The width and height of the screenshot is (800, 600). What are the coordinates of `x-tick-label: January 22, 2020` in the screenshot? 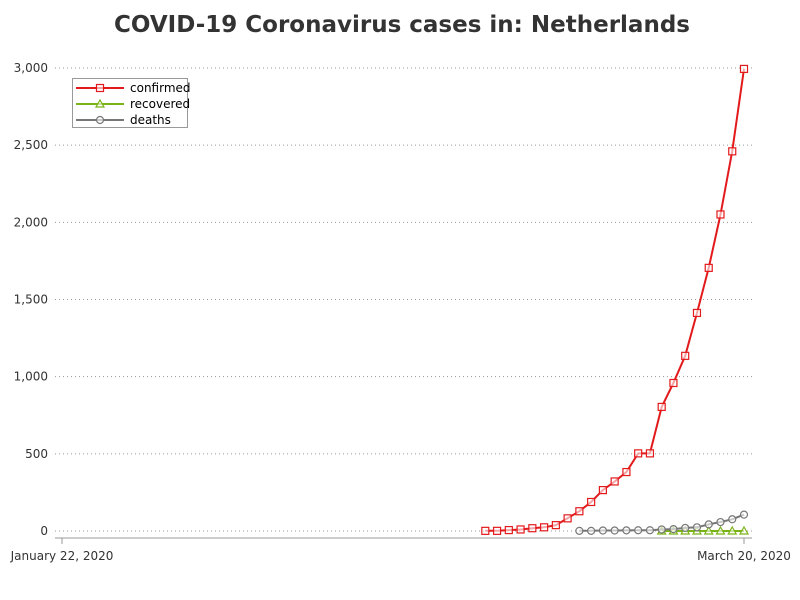 It's located at (62, 556).